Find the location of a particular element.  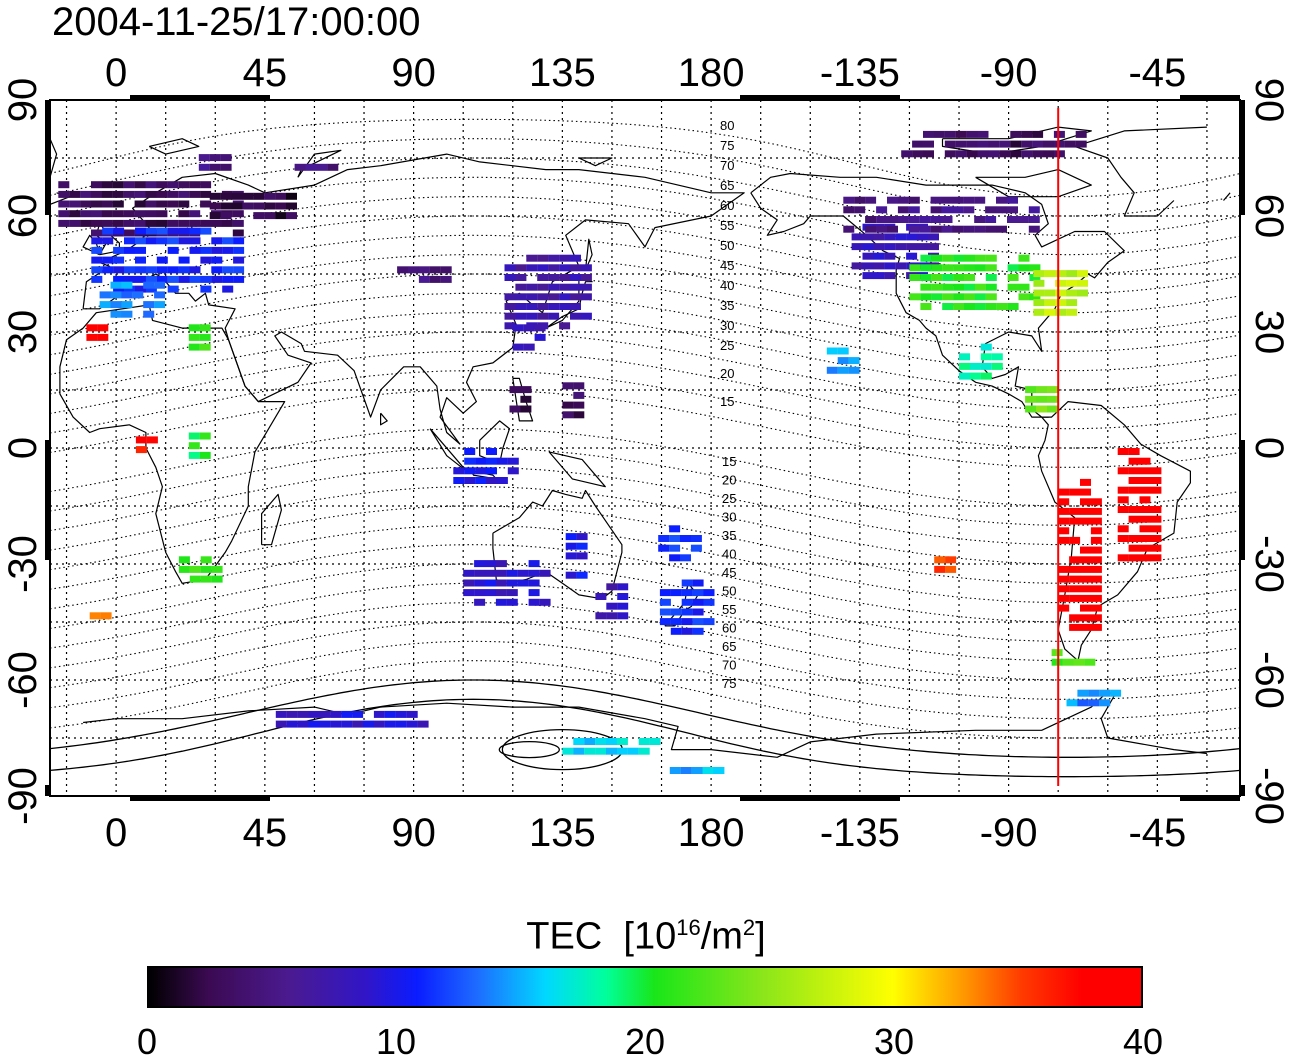

frame-bar-top is located at coordinates (820, 98).